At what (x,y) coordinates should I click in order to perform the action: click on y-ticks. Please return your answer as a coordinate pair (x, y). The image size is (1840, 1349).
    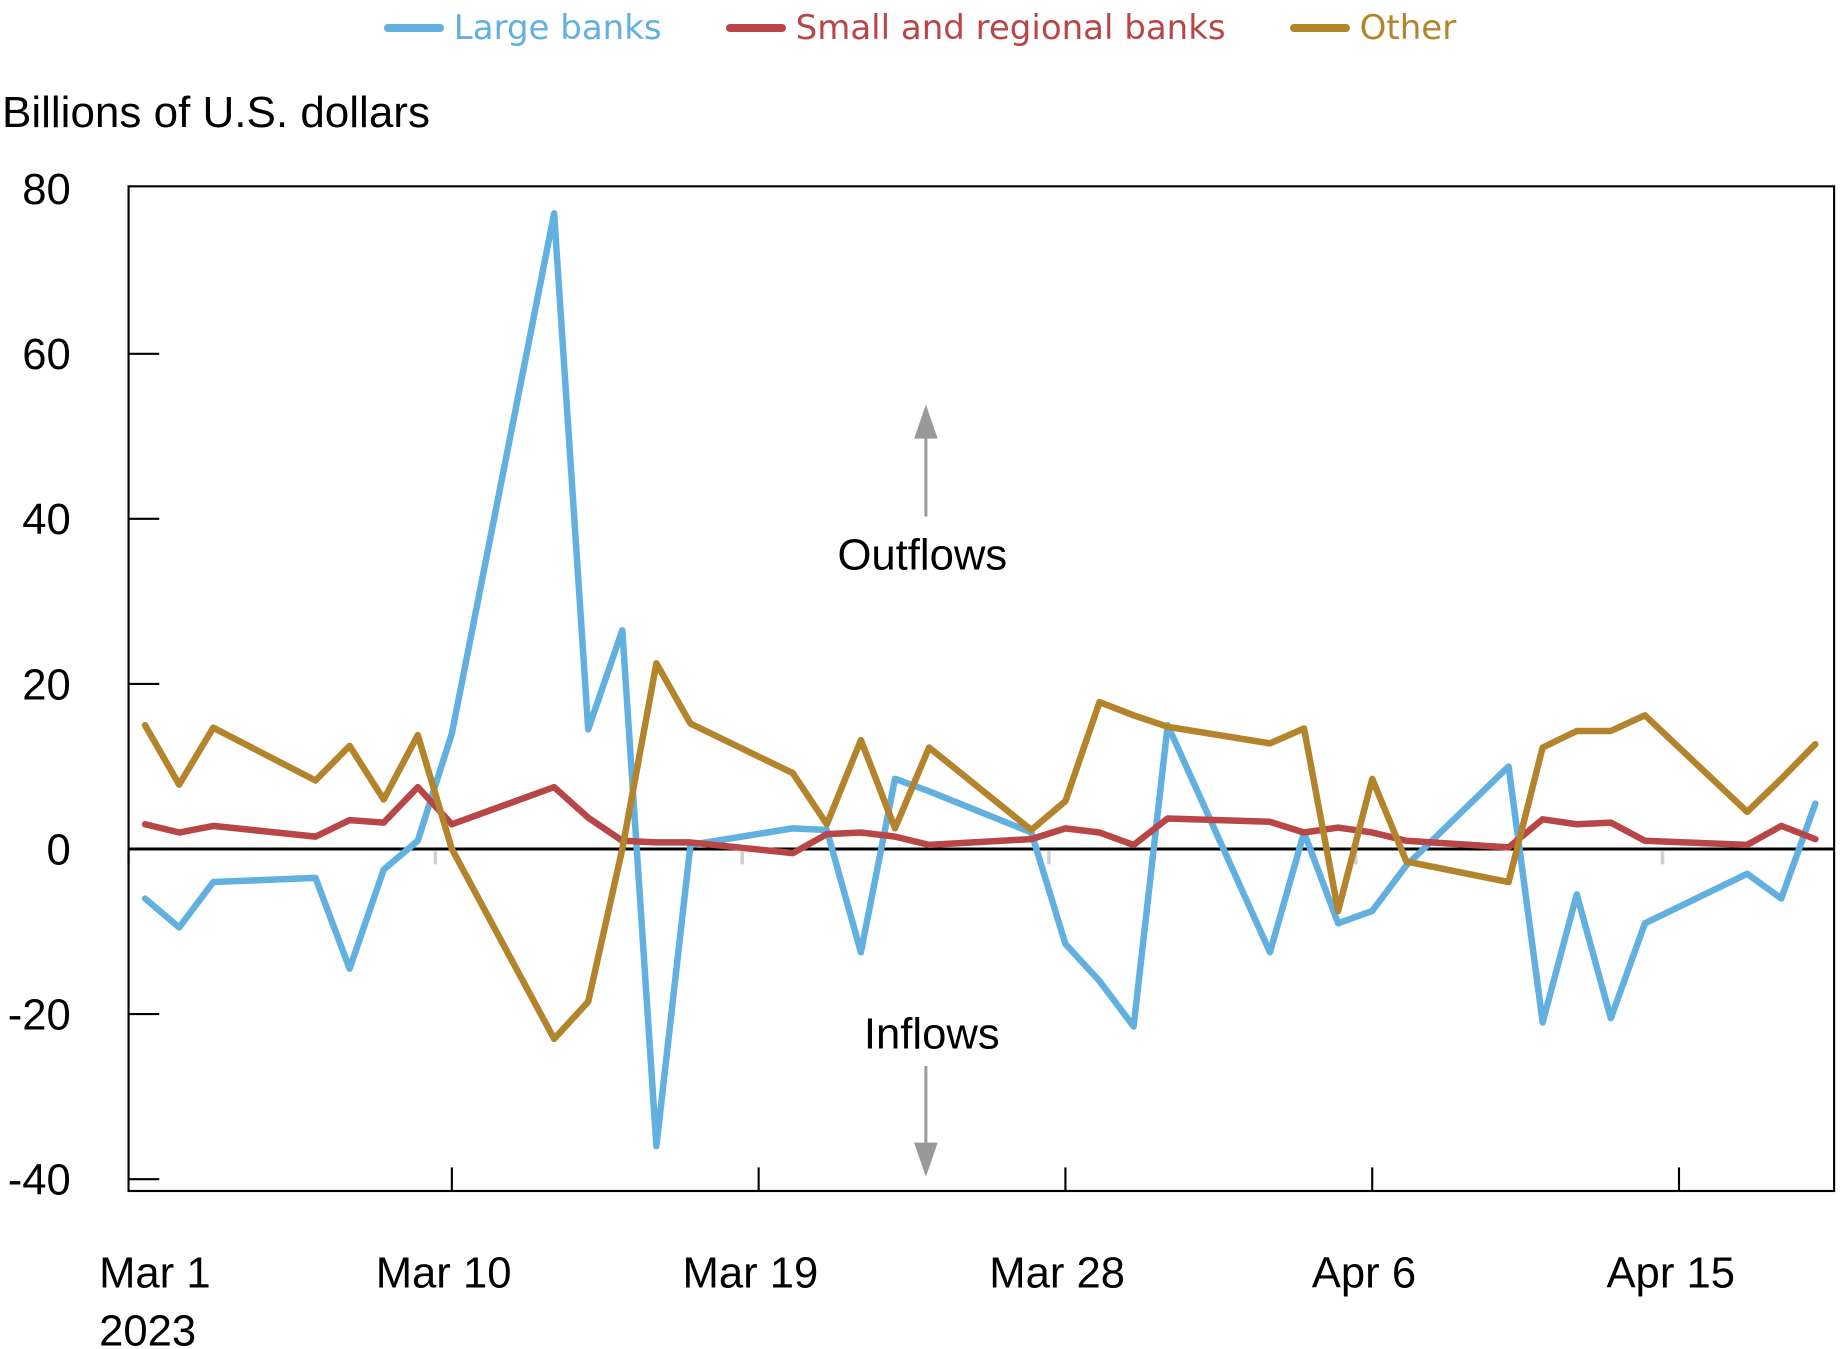
    Looking at the image, I should click on (144, 766).